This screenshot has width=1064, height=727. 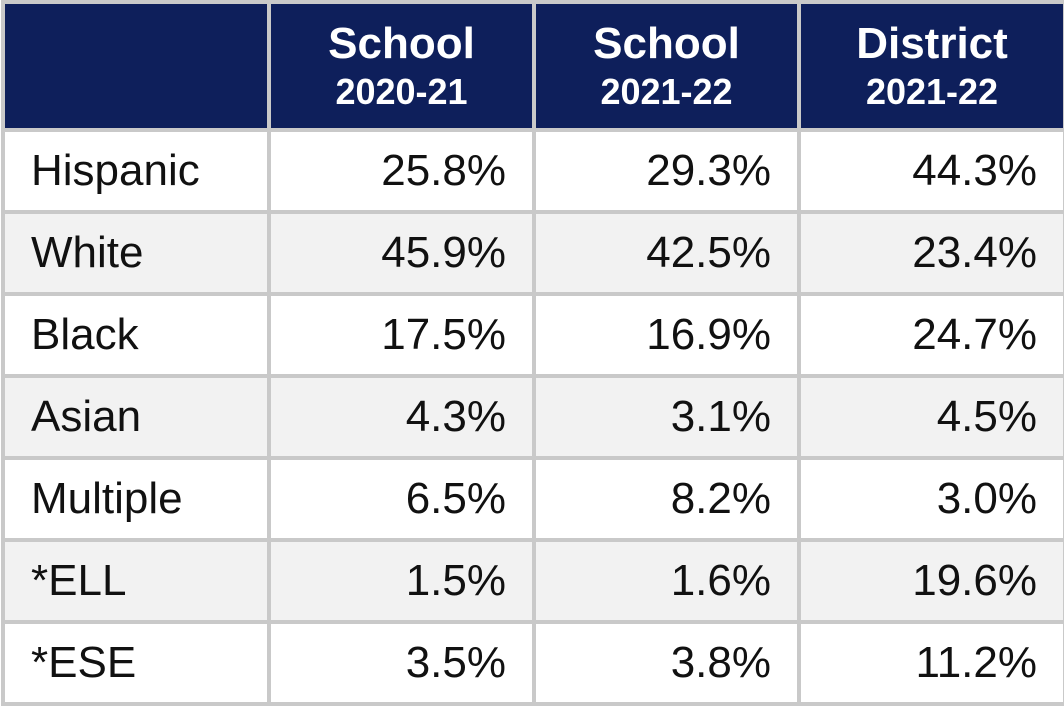 I want to click on cell-value: 24.7%, so click(x=930, y=335).